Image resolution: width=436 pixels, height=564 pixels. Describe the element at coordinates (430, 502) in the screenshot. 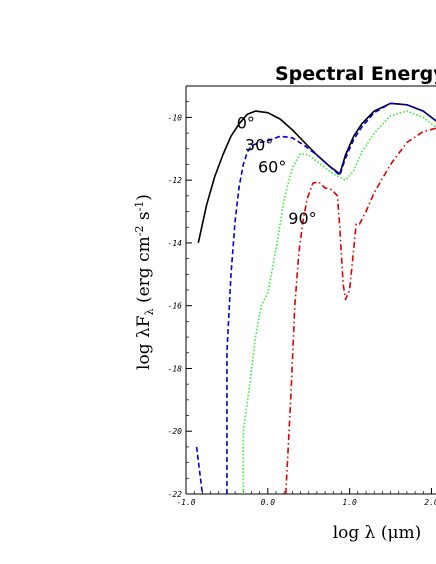

I see `x-tick-label: 2.0` at that location.